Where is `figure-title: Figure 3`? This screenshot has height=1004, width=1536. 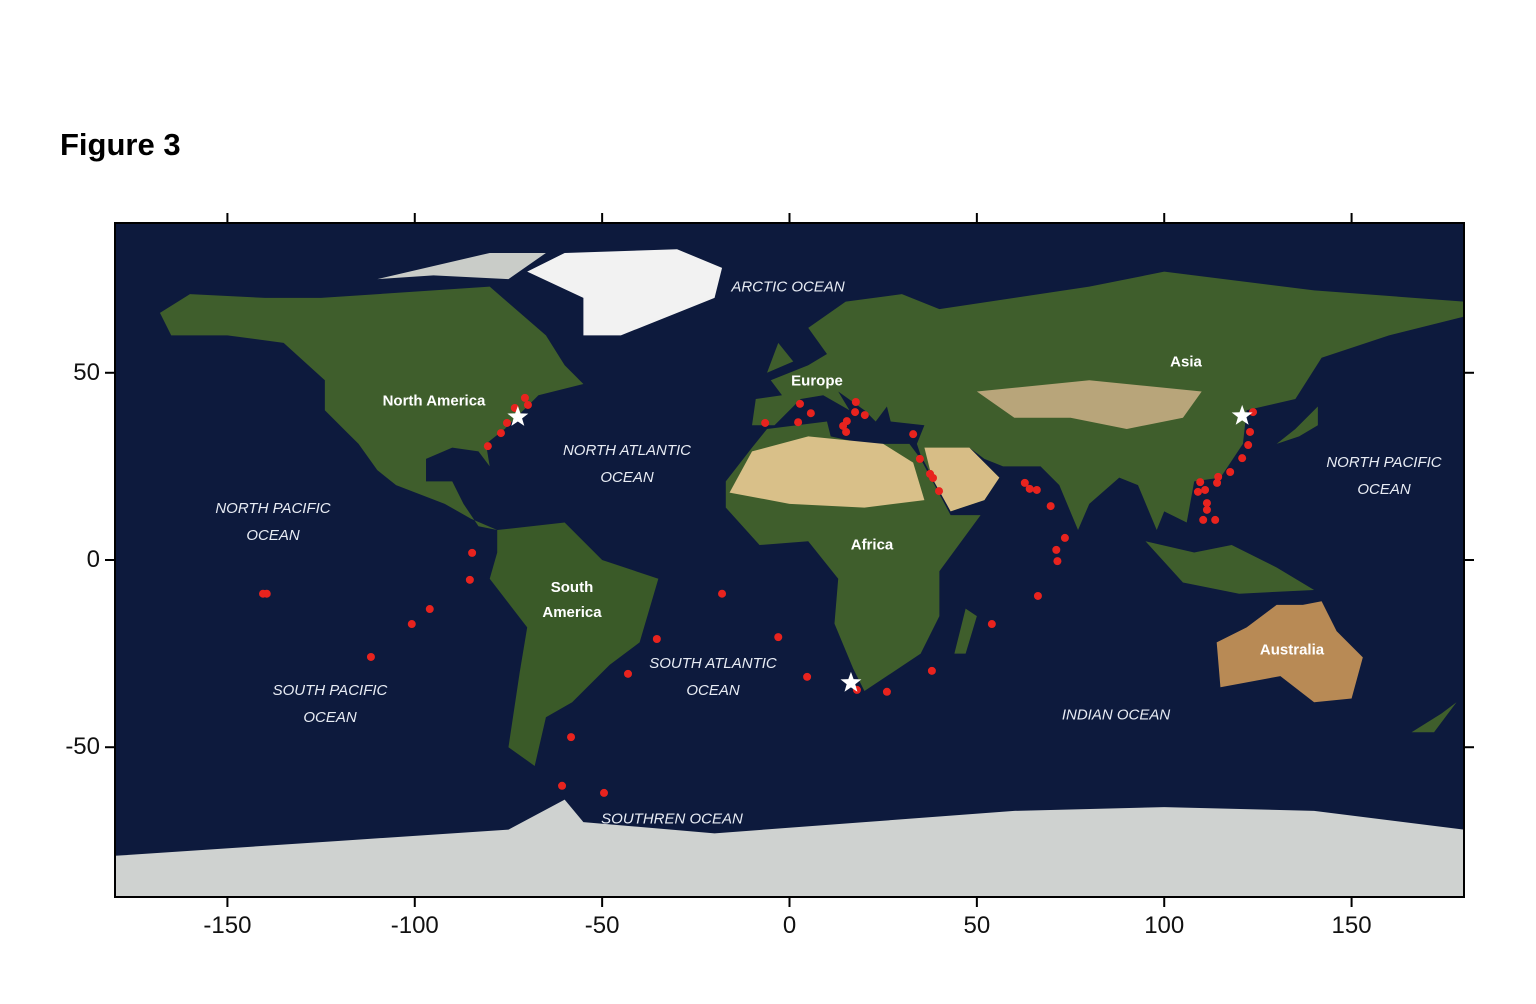 figure-title: Figure 3 is located at coordinates (120, 144).